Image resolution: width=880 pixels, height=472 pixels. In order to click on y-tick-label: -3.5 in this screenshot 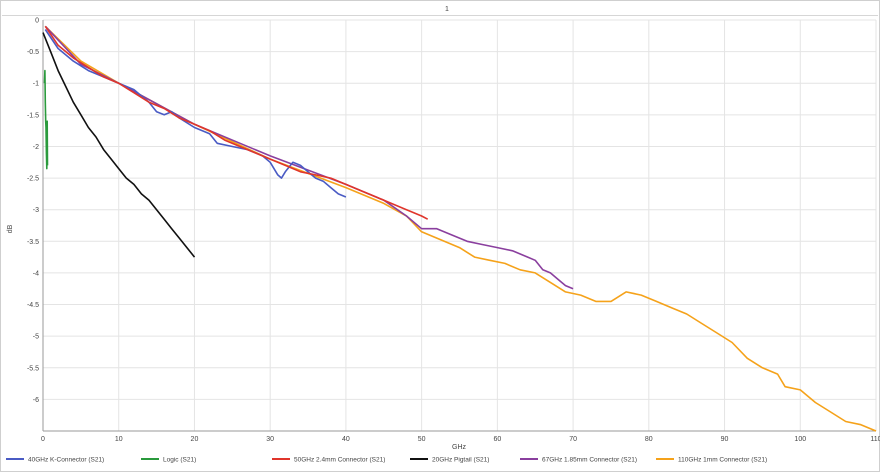, I will do `click(33, 242)`.